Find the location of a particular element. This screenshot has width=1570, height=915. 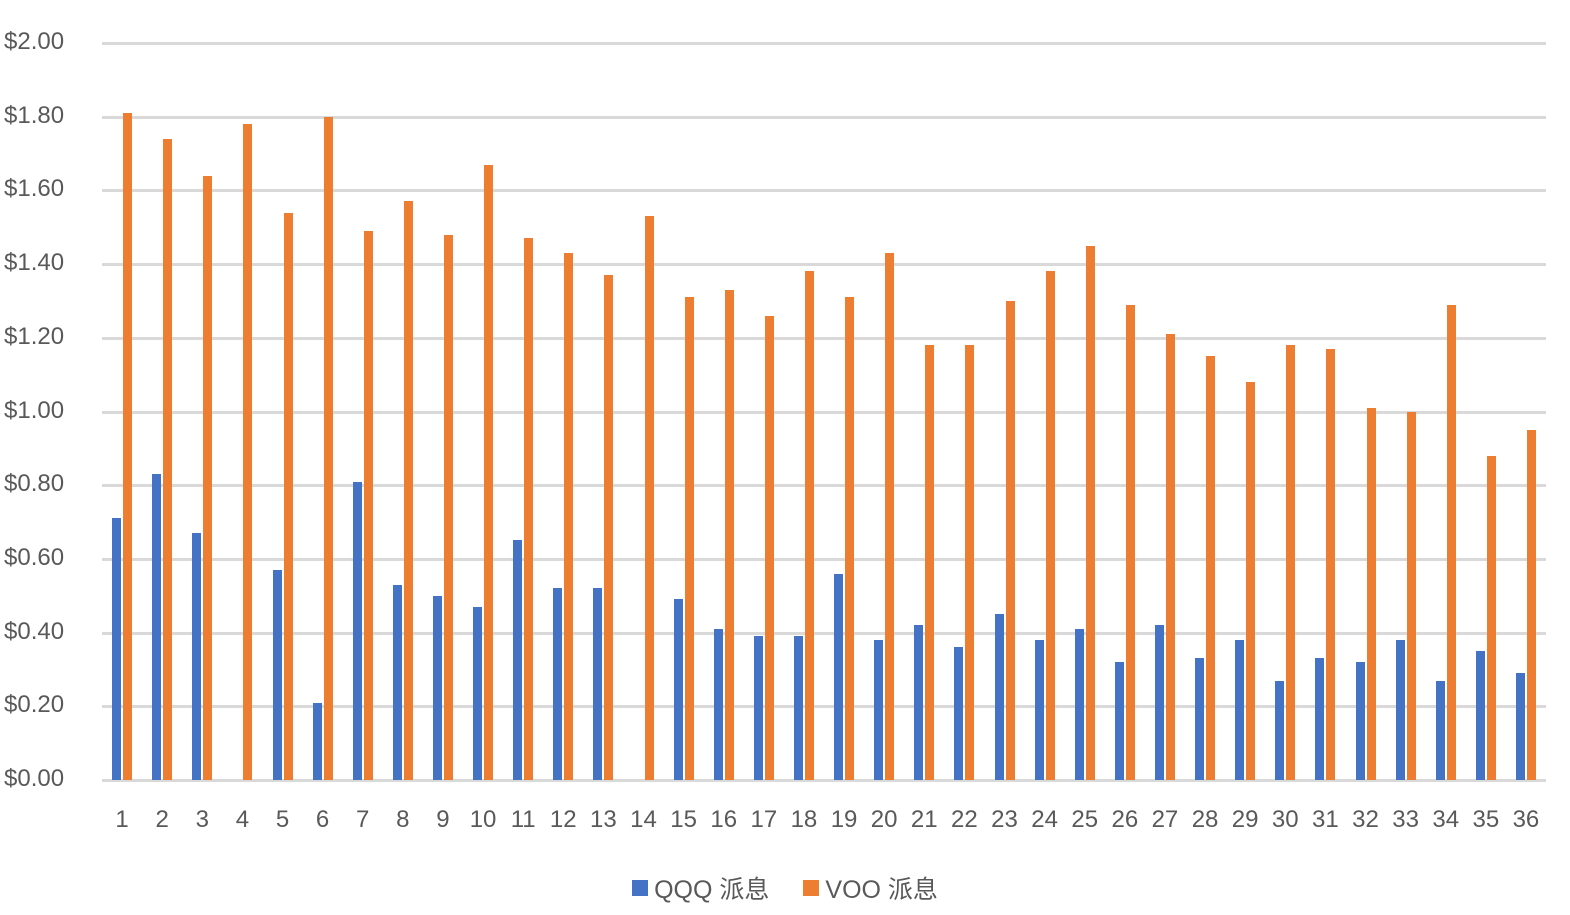

x-tick-label: 16 is located at coordinates (724, 819).